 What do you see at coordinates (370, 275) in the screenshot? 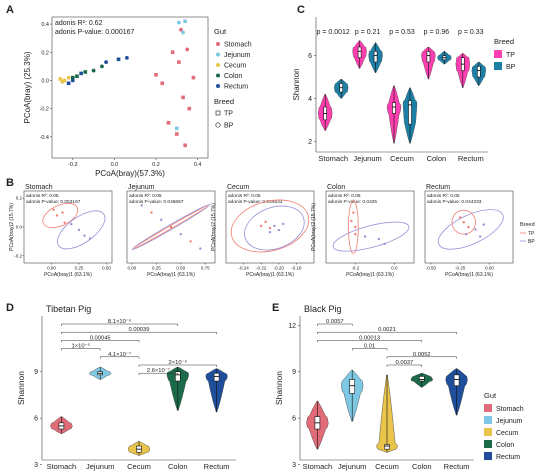
I see `x-axis-label: PCoA(bray)1 (63.1%)` at bounding box center [370, 275].